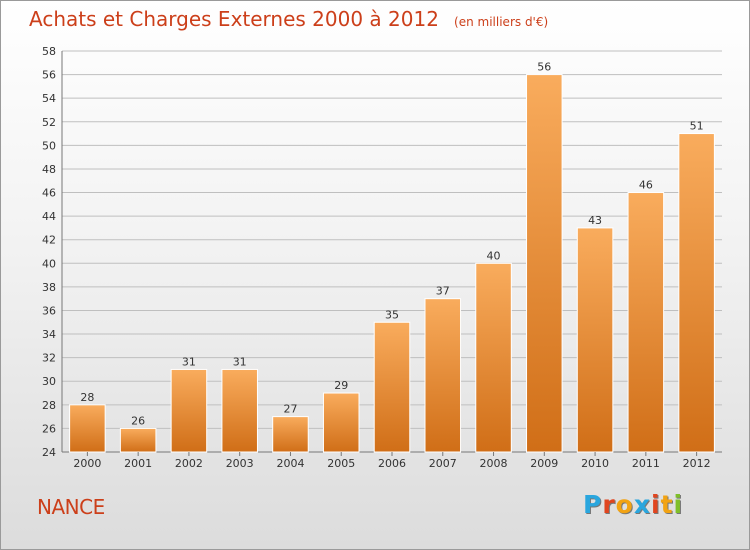  I want to click on data-label: 40, so click(494, 255).